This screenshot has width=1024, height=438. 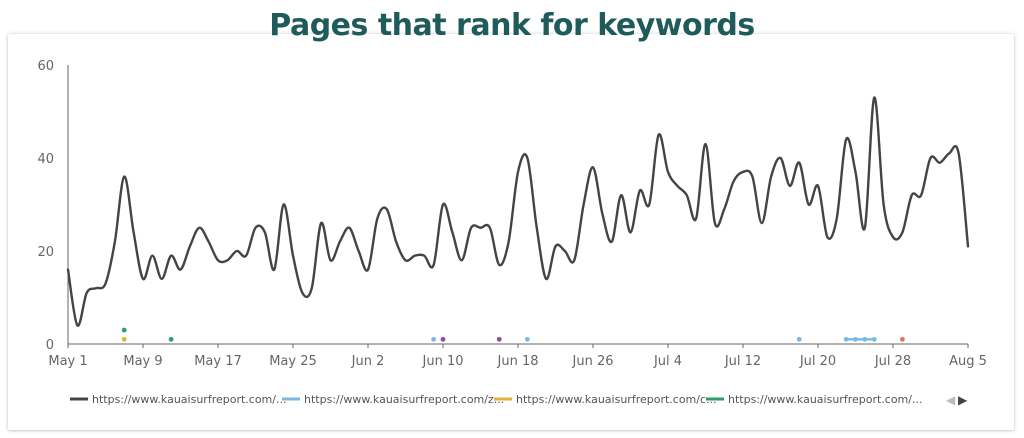 I want to click on x-tick-label: Jun 26, so click(x=593, y=361).